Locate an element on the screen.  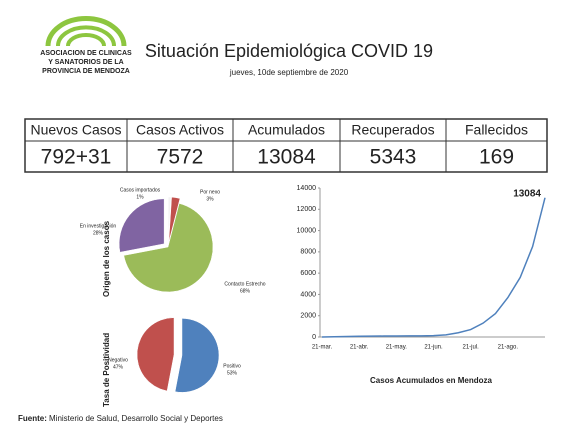
stat-value: 792+31 is located at coordinates (76, 157).